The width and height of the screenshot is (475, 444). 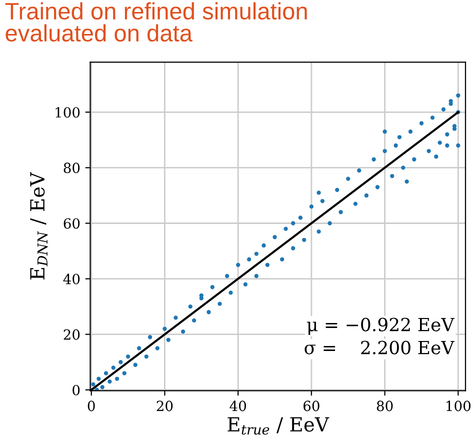 I want to click on x-axis-title: E$_{true}$ / EeV, so click(x=279, y=426).